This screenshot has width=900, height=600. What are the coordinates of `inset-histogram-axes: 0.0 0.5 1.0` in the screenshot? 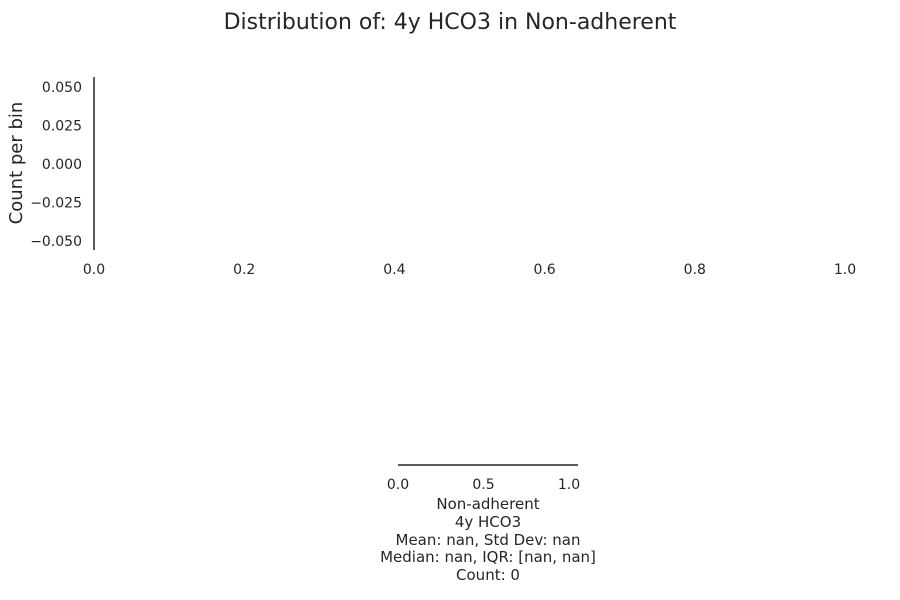 It's located at (483, 478).